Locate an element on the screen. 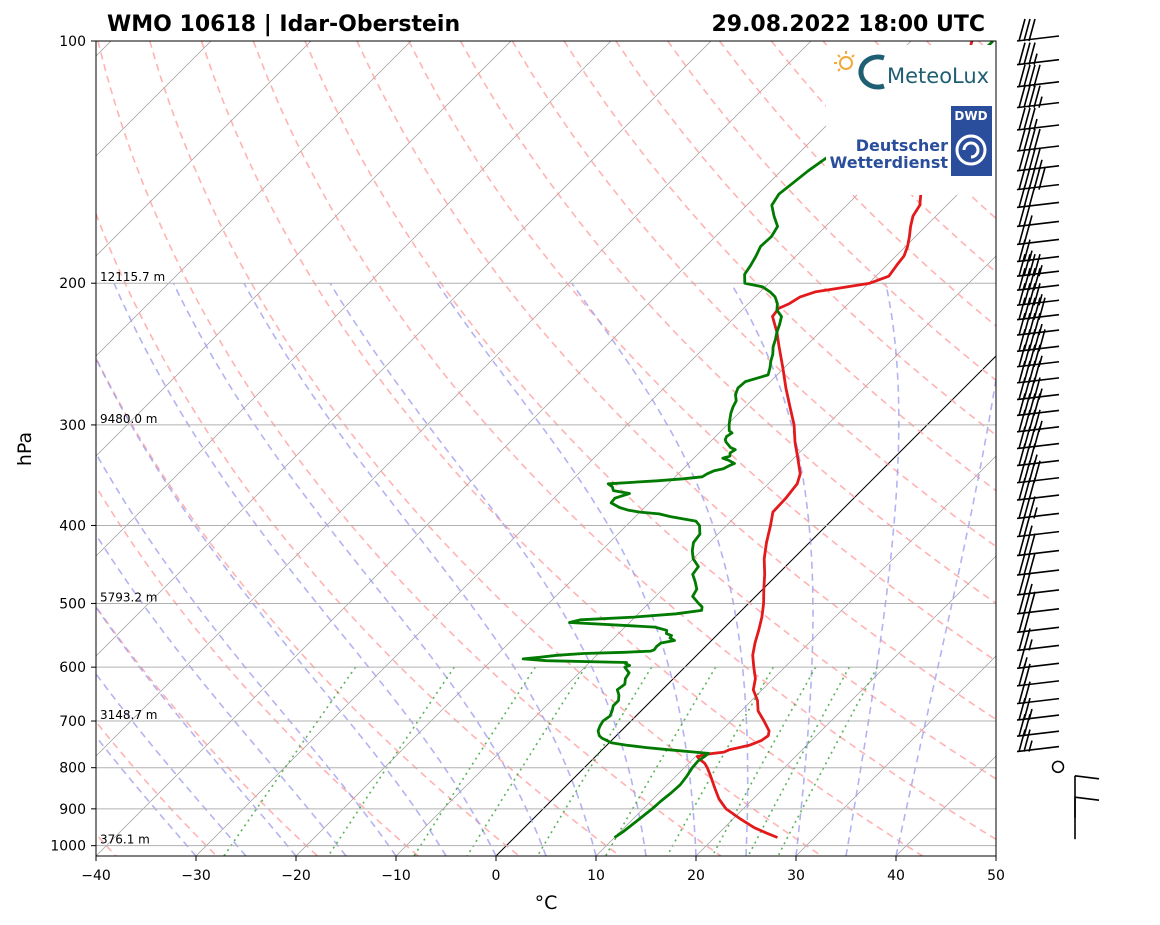  x-tick-label: 20 is located at coordinates (696, 876).